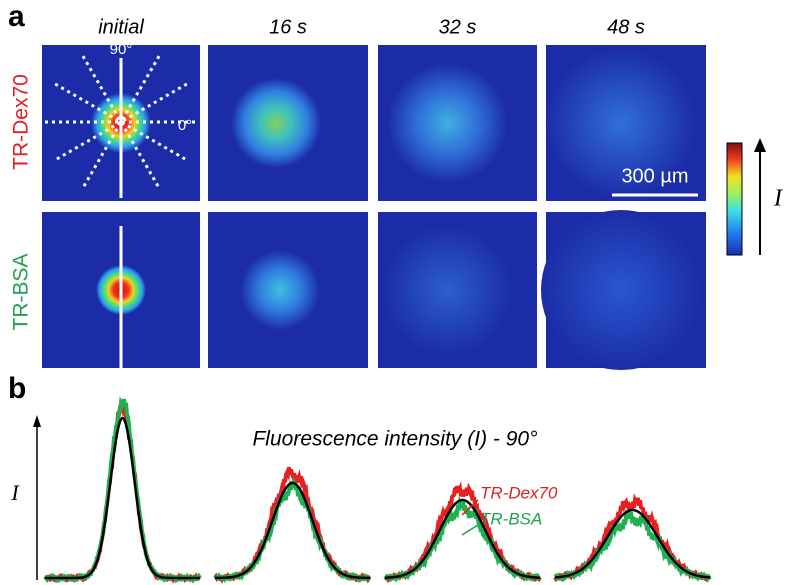 The width and height of the screenshot is (787, 585). Describe the element at coordinates (121, 211) in the screenshot. I see `overlay` at that location.